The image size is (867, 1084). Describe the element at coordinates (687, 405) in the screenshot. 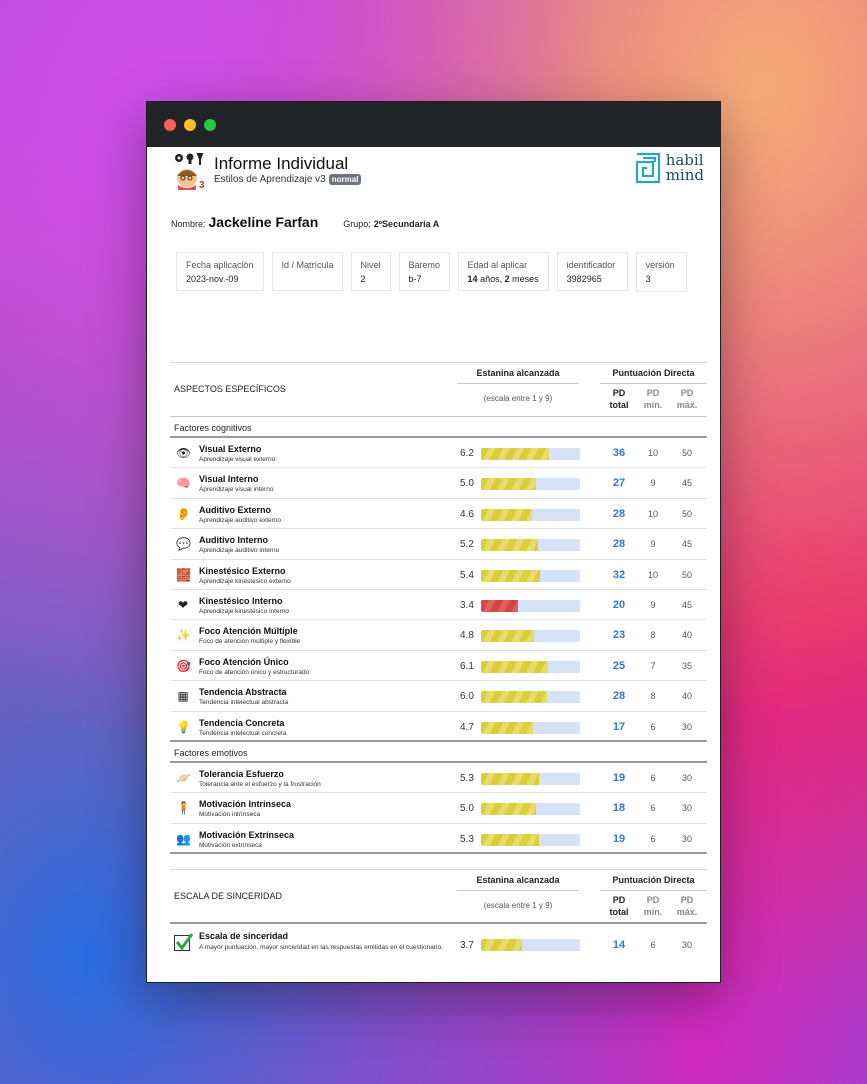

I see `col-pd-max-line2: máx.` at that location.